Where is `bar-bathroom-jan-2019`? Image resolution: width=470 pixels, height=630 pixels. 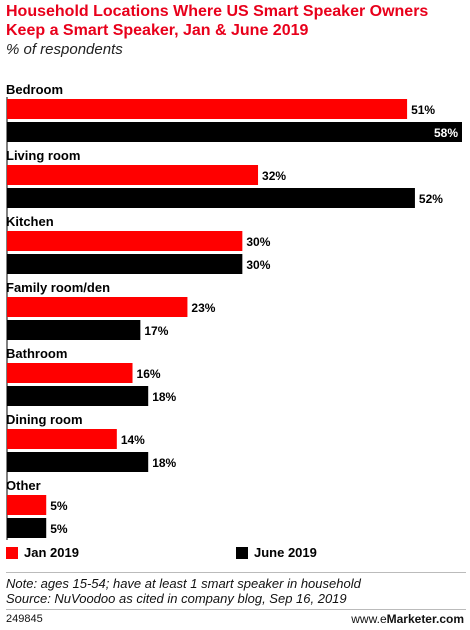 bar-bathroom-jan-2019 is located at coordinates (70, 373).